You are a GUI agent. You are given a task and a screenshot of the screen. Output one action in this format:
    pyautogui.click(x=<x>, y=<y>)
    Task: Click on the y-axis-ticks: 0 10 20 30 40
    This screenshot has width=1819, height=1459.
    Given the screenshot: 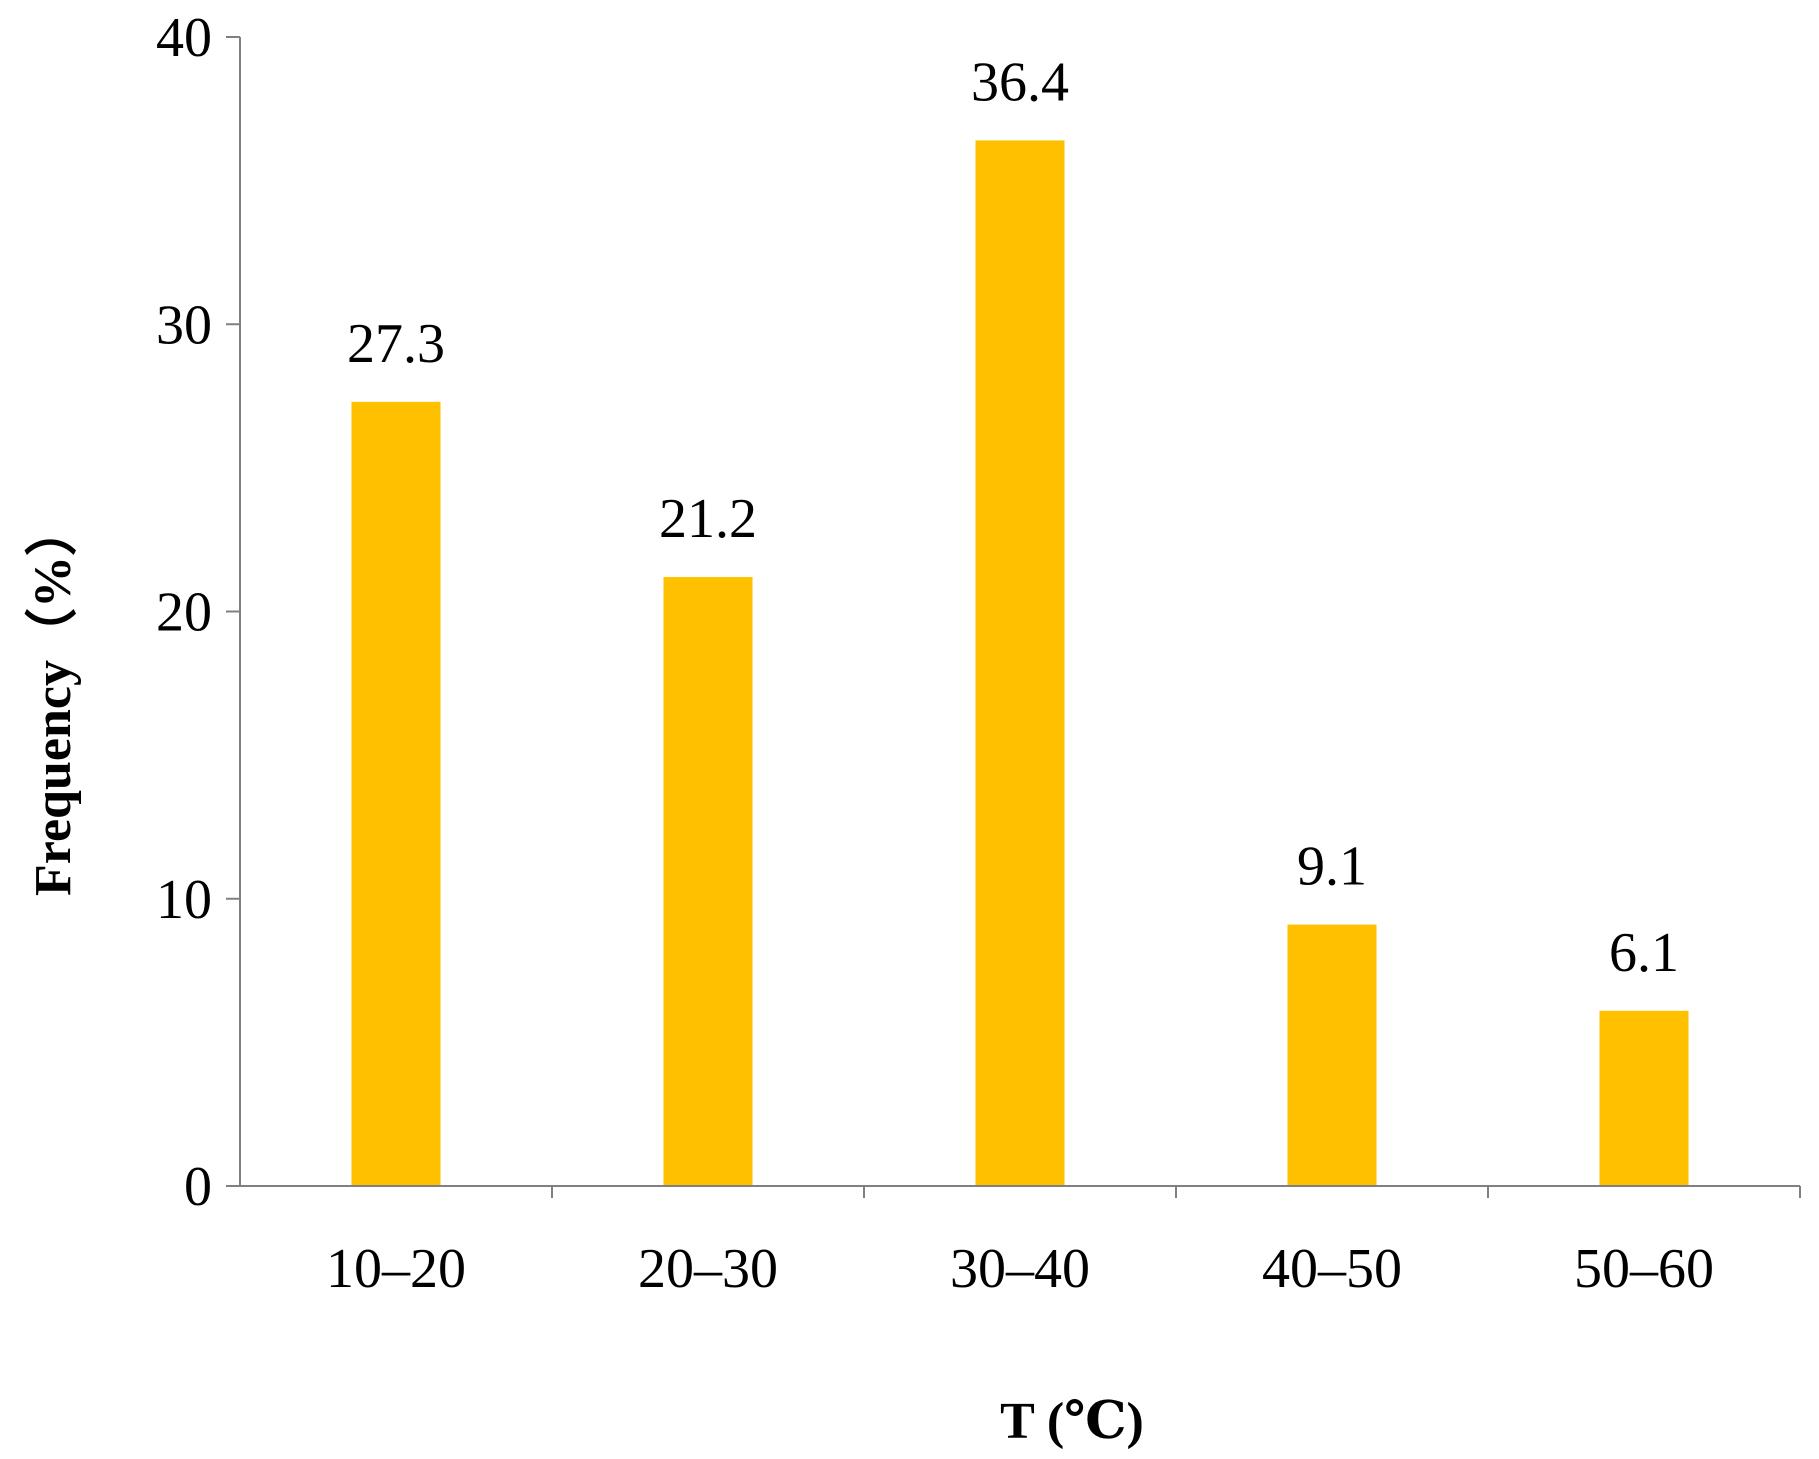 What is the action you would take?
    pyautogui.click(x=198, y=612)
    